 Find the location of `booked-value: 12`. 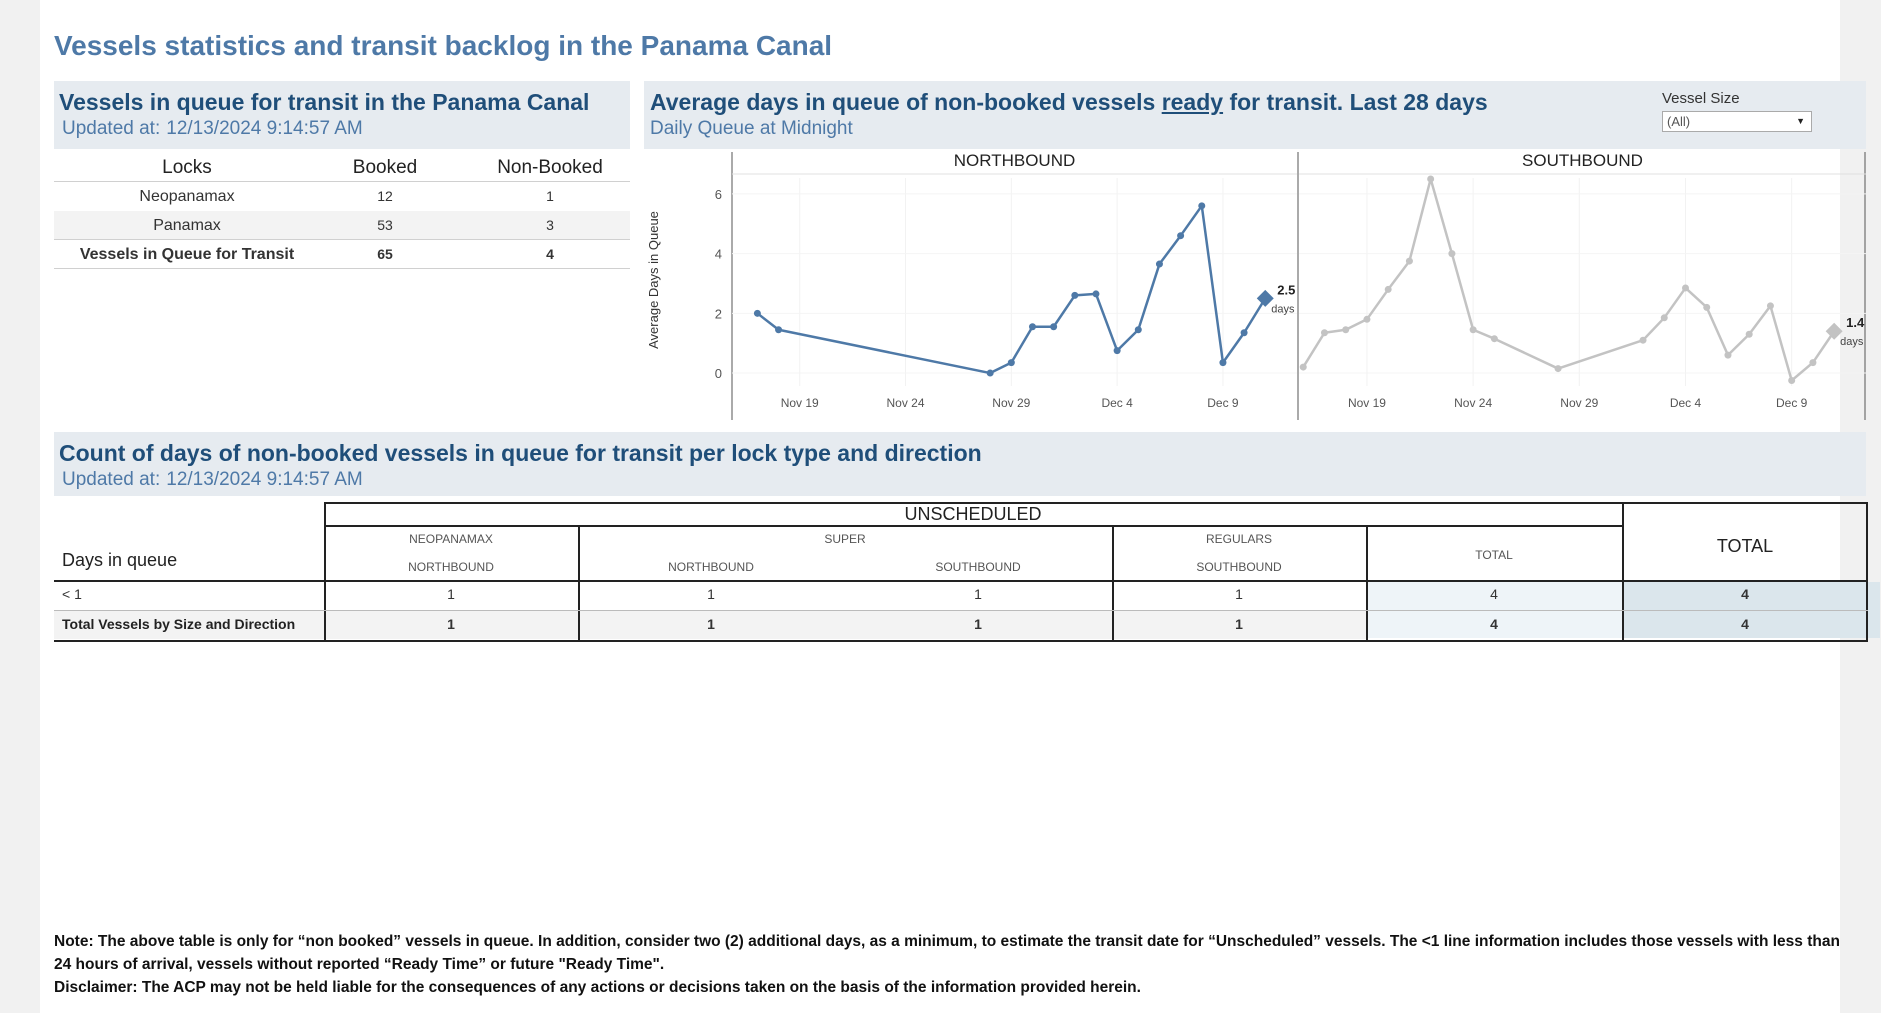

booked-value: 12 is located at coordinates (385, 196).